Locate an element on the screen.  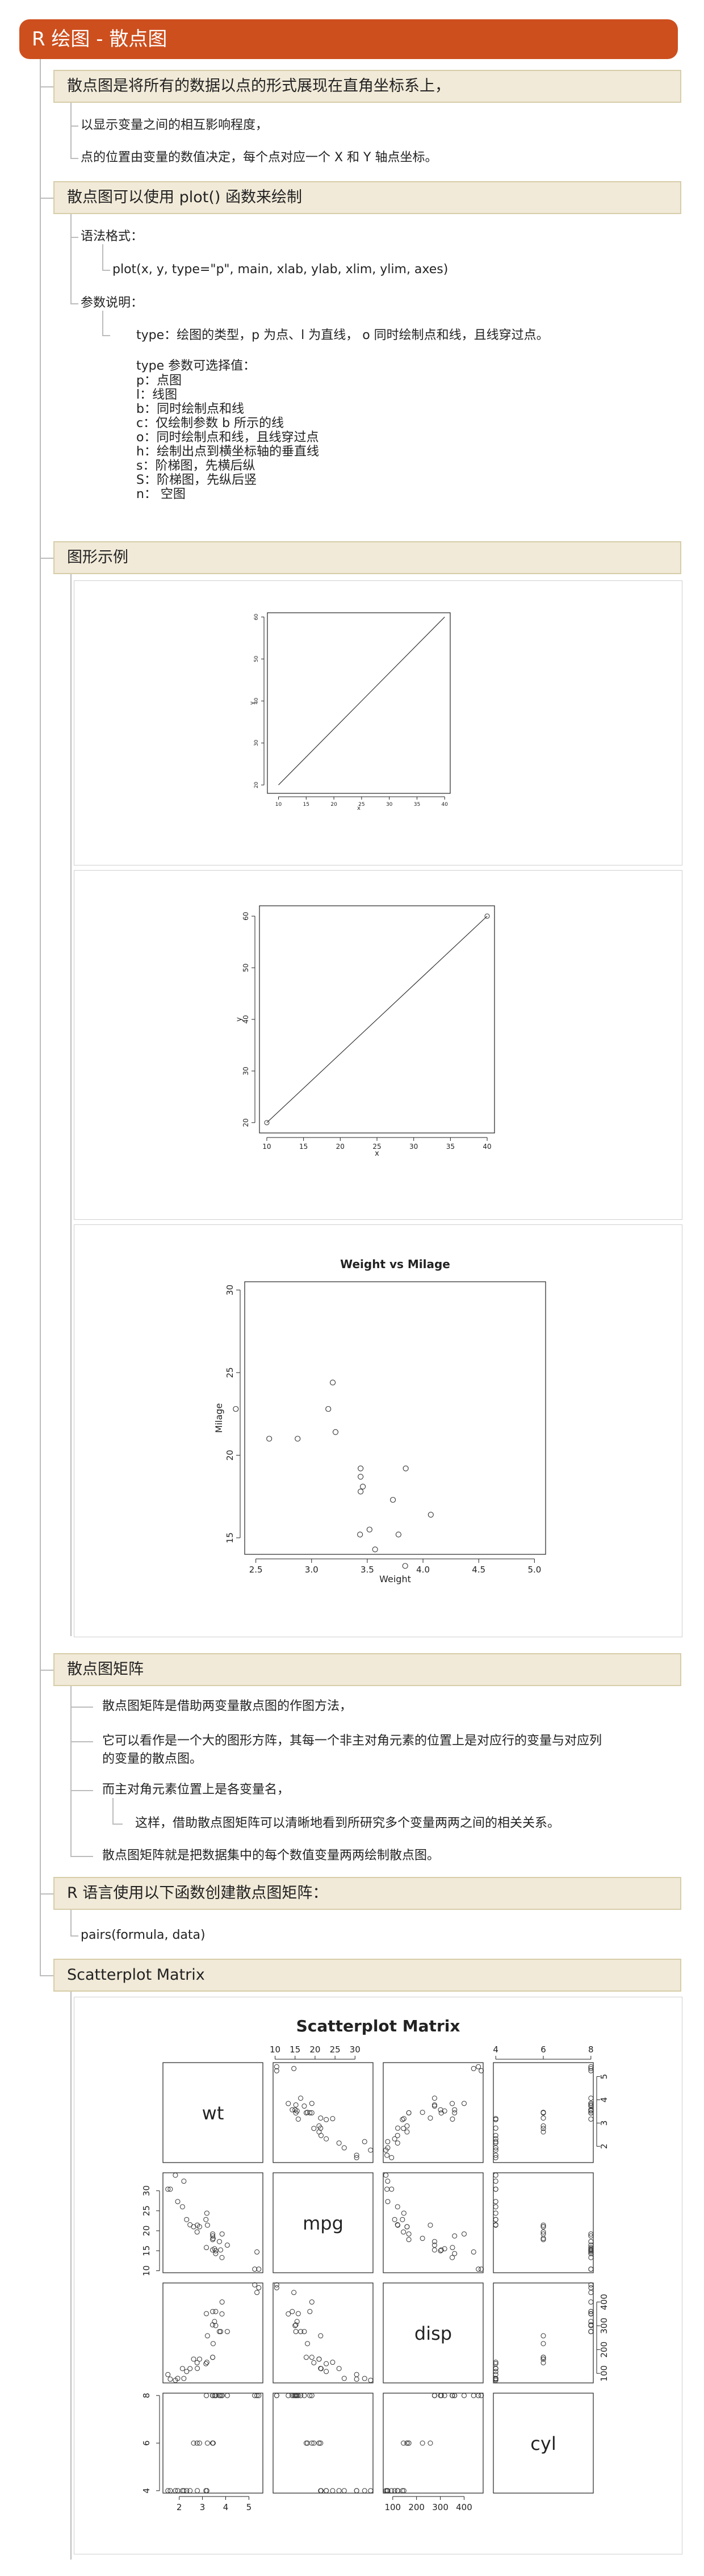
y-tick-label: 40 is located at coordinates (256, 700).